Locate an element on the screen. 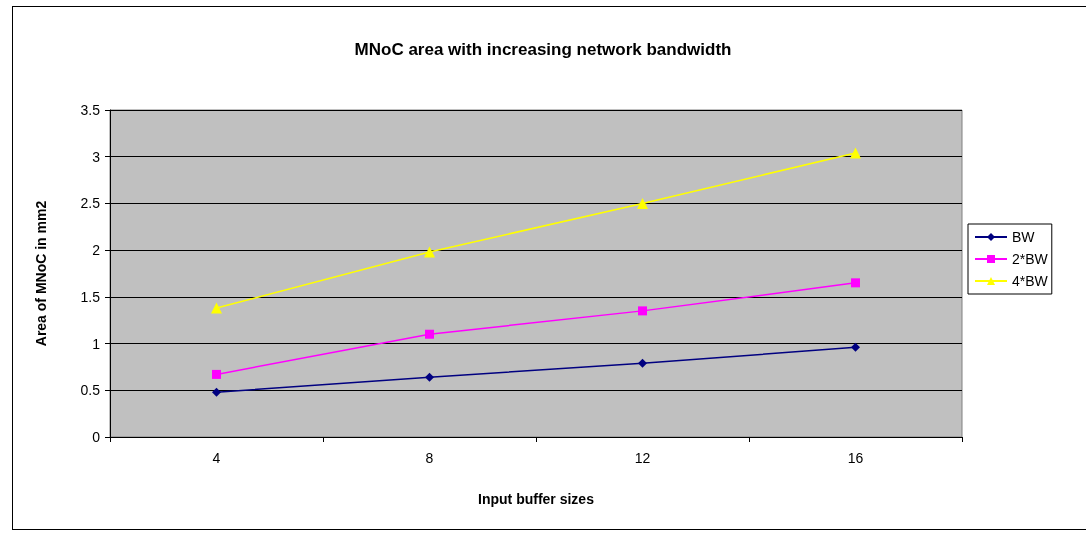 The height and width of the screenshot is (533, 1086). y-tick-label: 2.5 is located at coordinates (90, 203).